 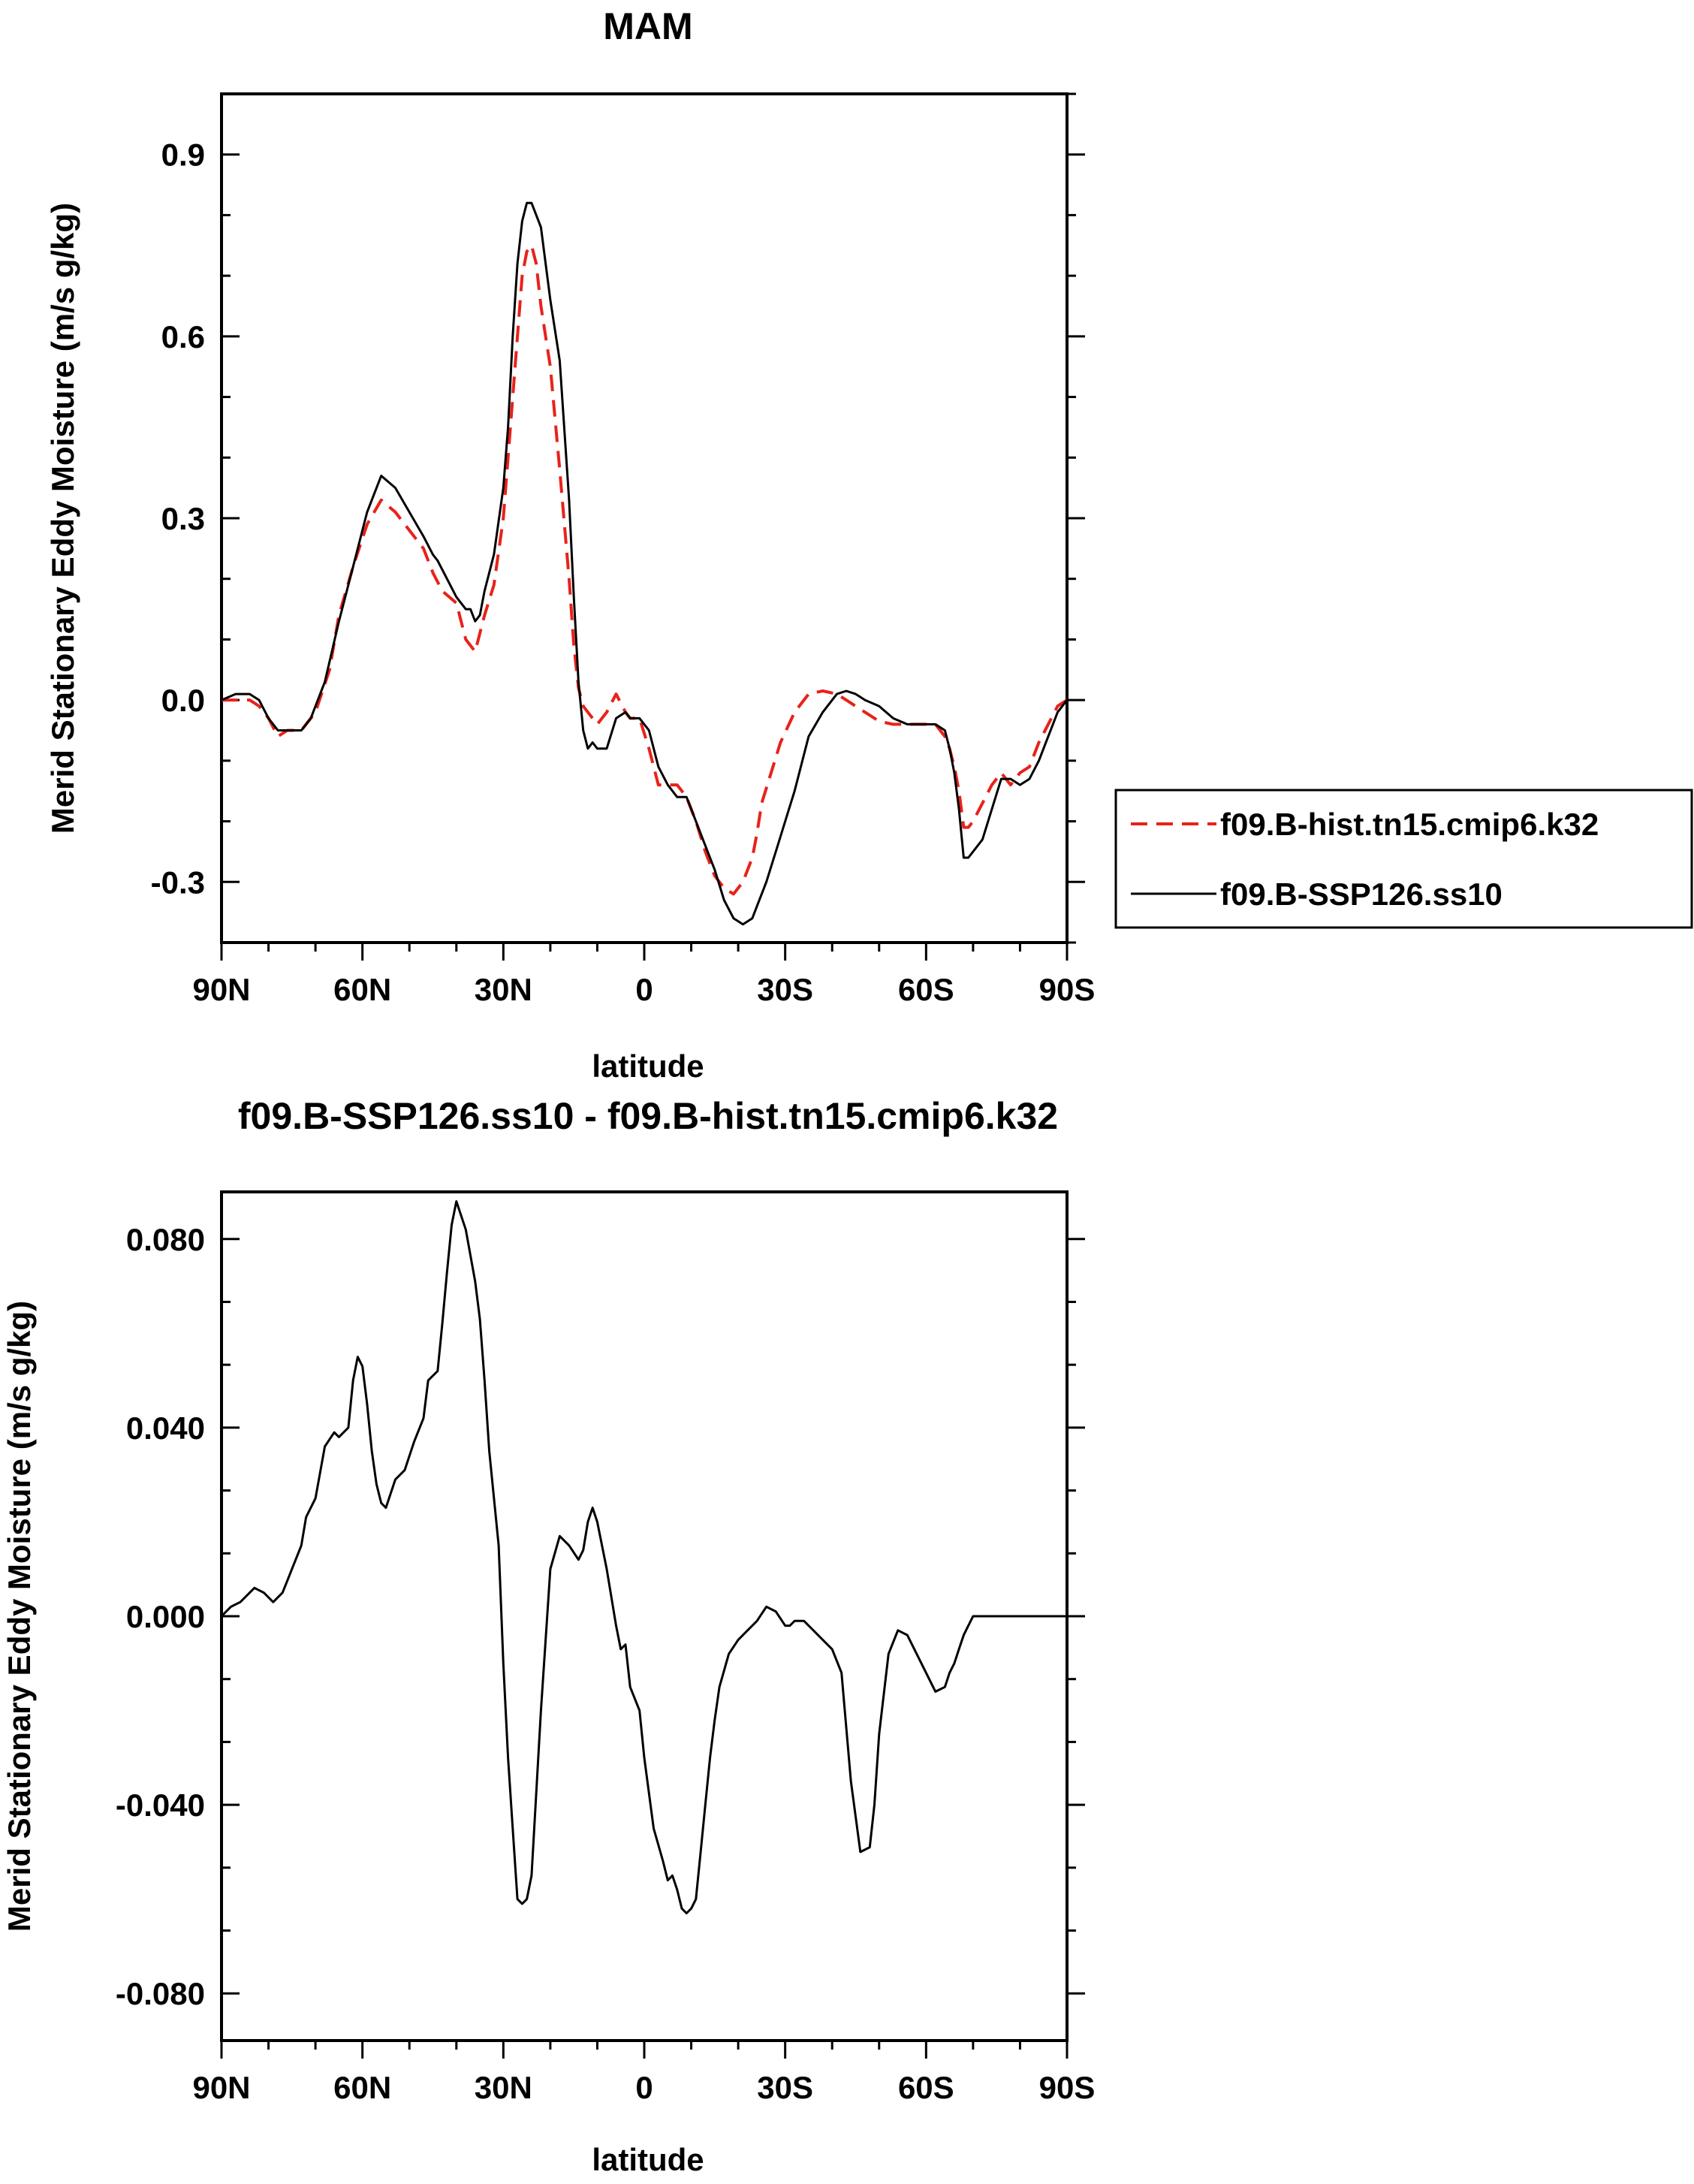 I want to click on top-x-tick-label: 60S, so click(x=926, y=989).